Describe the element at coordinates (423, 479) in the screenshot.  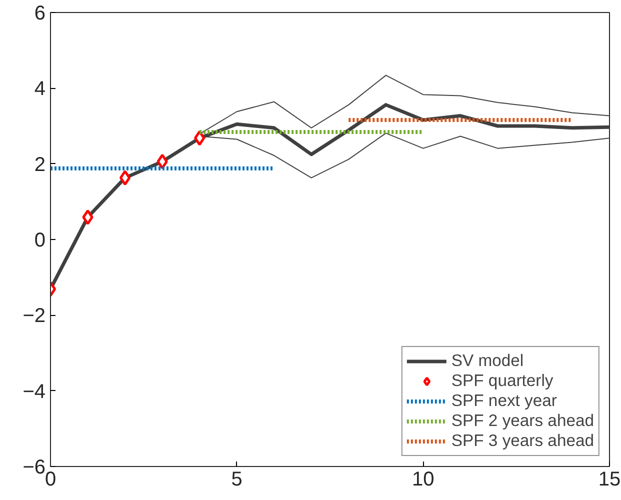
I see `x-tick-label: 10` at that location.